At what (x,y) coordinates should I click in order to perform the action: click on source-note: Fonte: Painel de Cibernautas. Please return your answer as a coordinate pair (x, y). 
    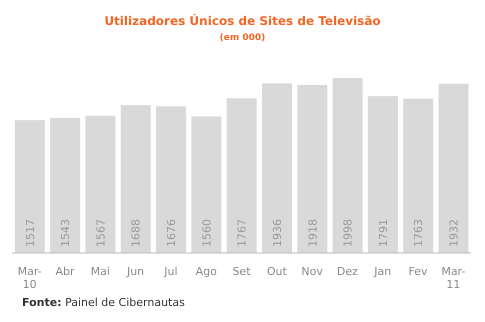
    Looking at the image, I should click on (103, 302).